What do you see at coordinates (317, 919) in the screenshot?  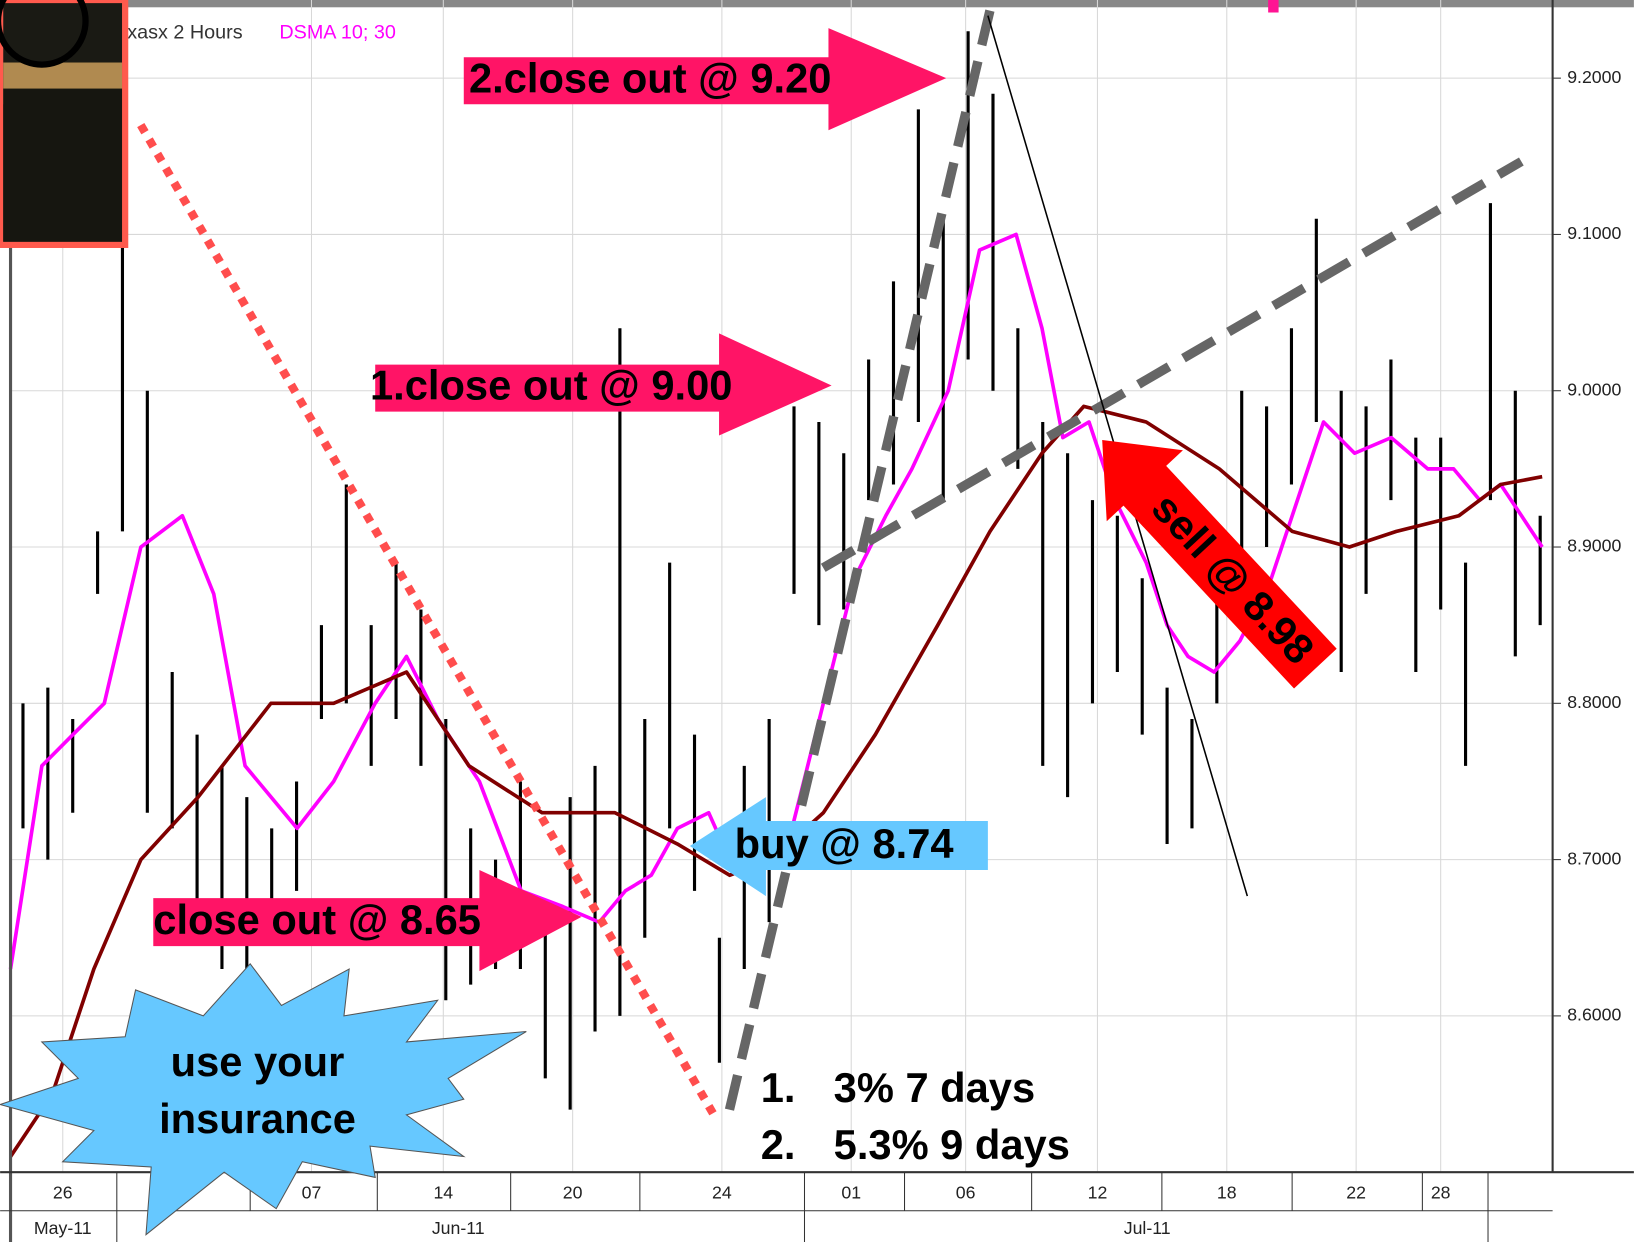 I see `annotation: close out @ 8.65` at bounding box center [317, 919].